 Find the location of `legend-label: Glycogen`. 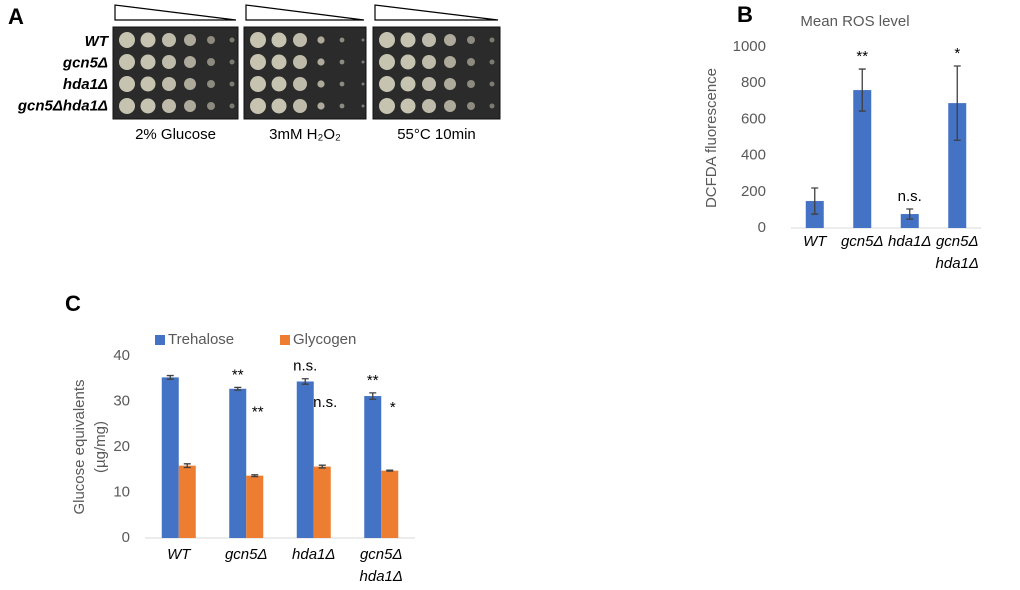

legend-label: Glycogen is located at coordinates (324, 339).